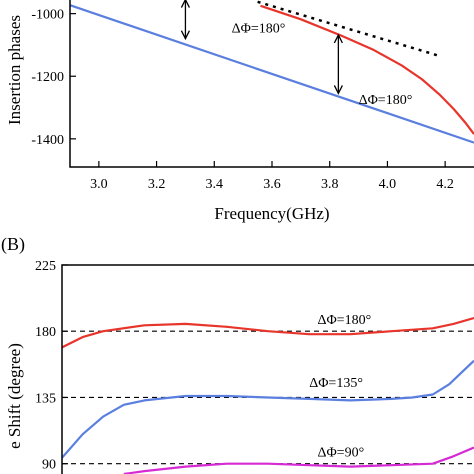 The width and height of the screenshot is (474, 474). What do you see at coordinates (388, 184) in the screenshot?
I see `panel-a-x-tick-label: 4.0` at bounding box center [388, 184].